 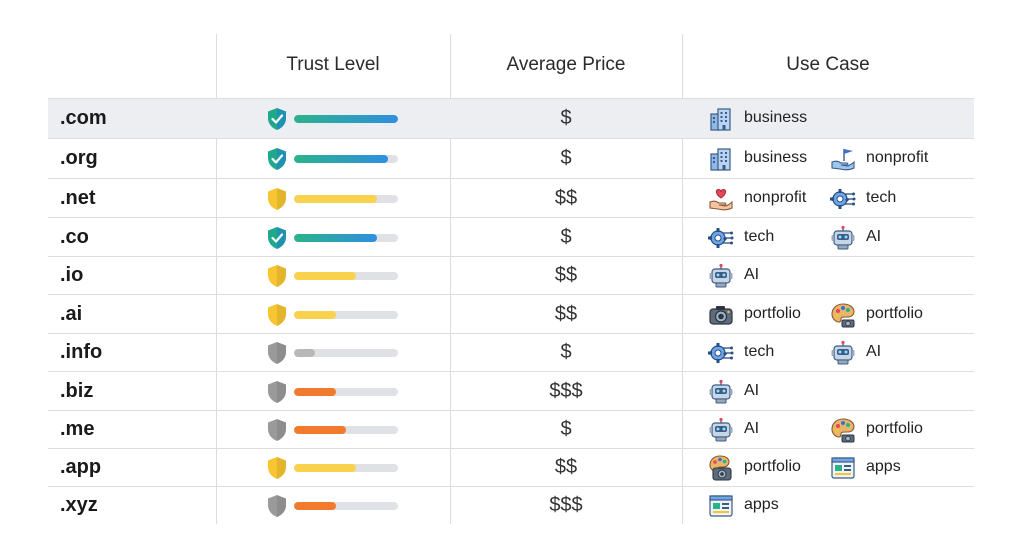 I want to click on tld-label: .me, so click(x=77, y=429).